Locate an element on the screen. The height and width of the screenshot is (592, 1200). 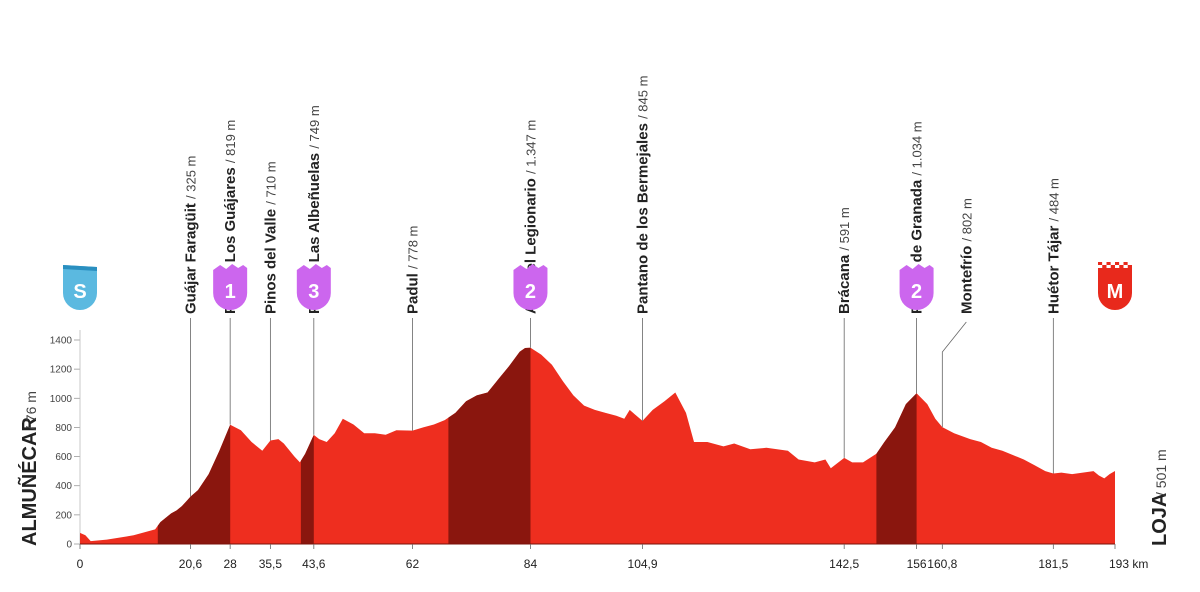
mountain-category-badge: 3 is located at coordinates (313, 287).